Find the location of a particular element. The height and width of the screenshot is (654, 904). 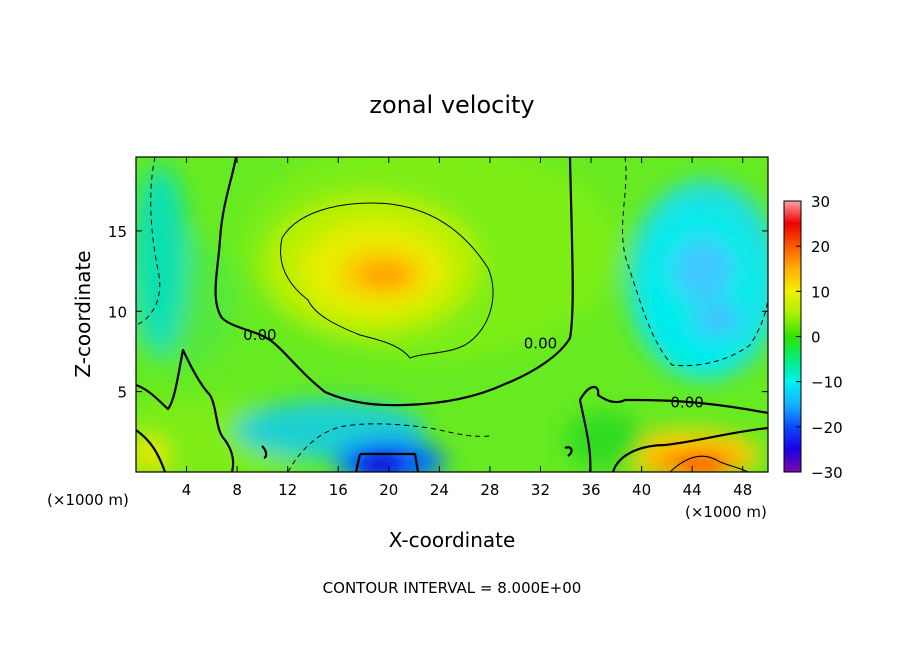

y-tick-label: 5 is located at coordinates (122, 393).